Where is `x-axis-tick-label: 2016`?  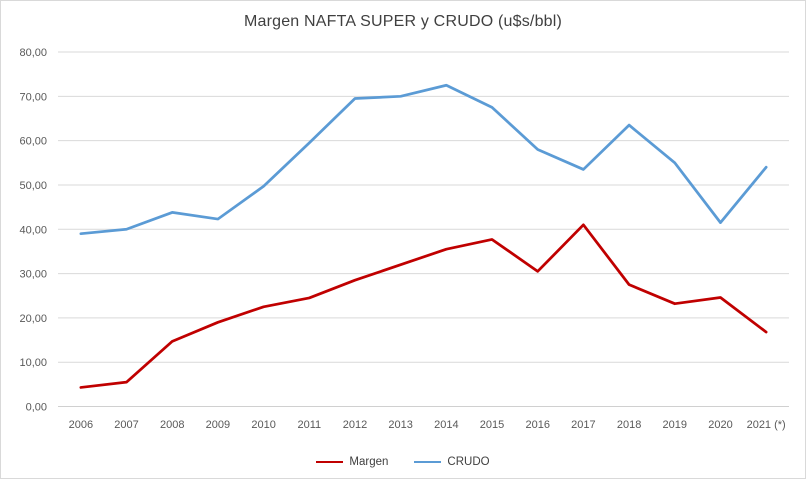
x-axis-tick-label: 2016 is located at coordinates (537, 425).